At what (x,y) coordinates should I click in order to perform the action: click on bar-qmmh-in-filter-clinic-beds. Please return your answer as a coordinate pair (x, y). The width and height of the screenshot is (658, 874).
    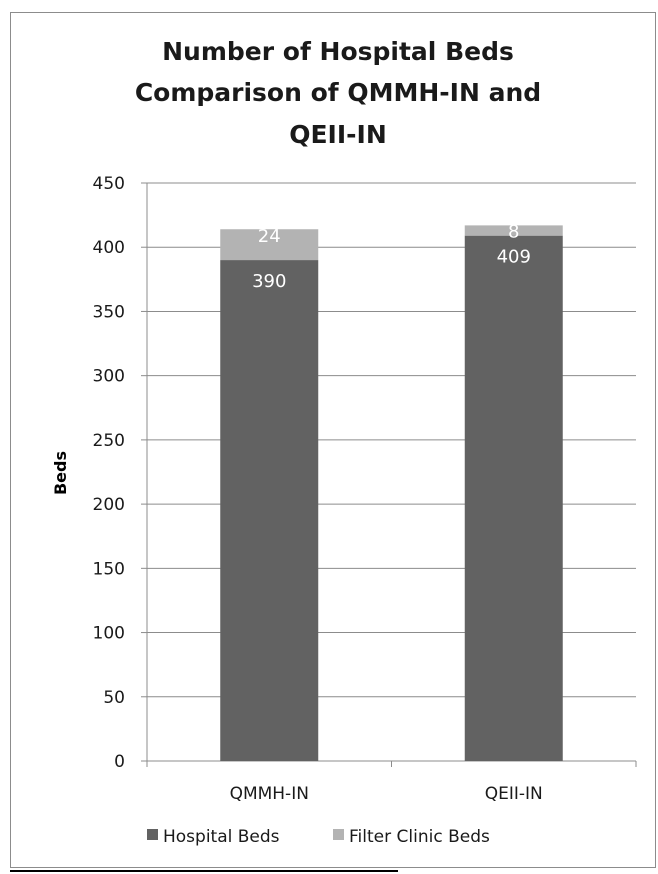
    Looking at the image, I should click on (269, 245).